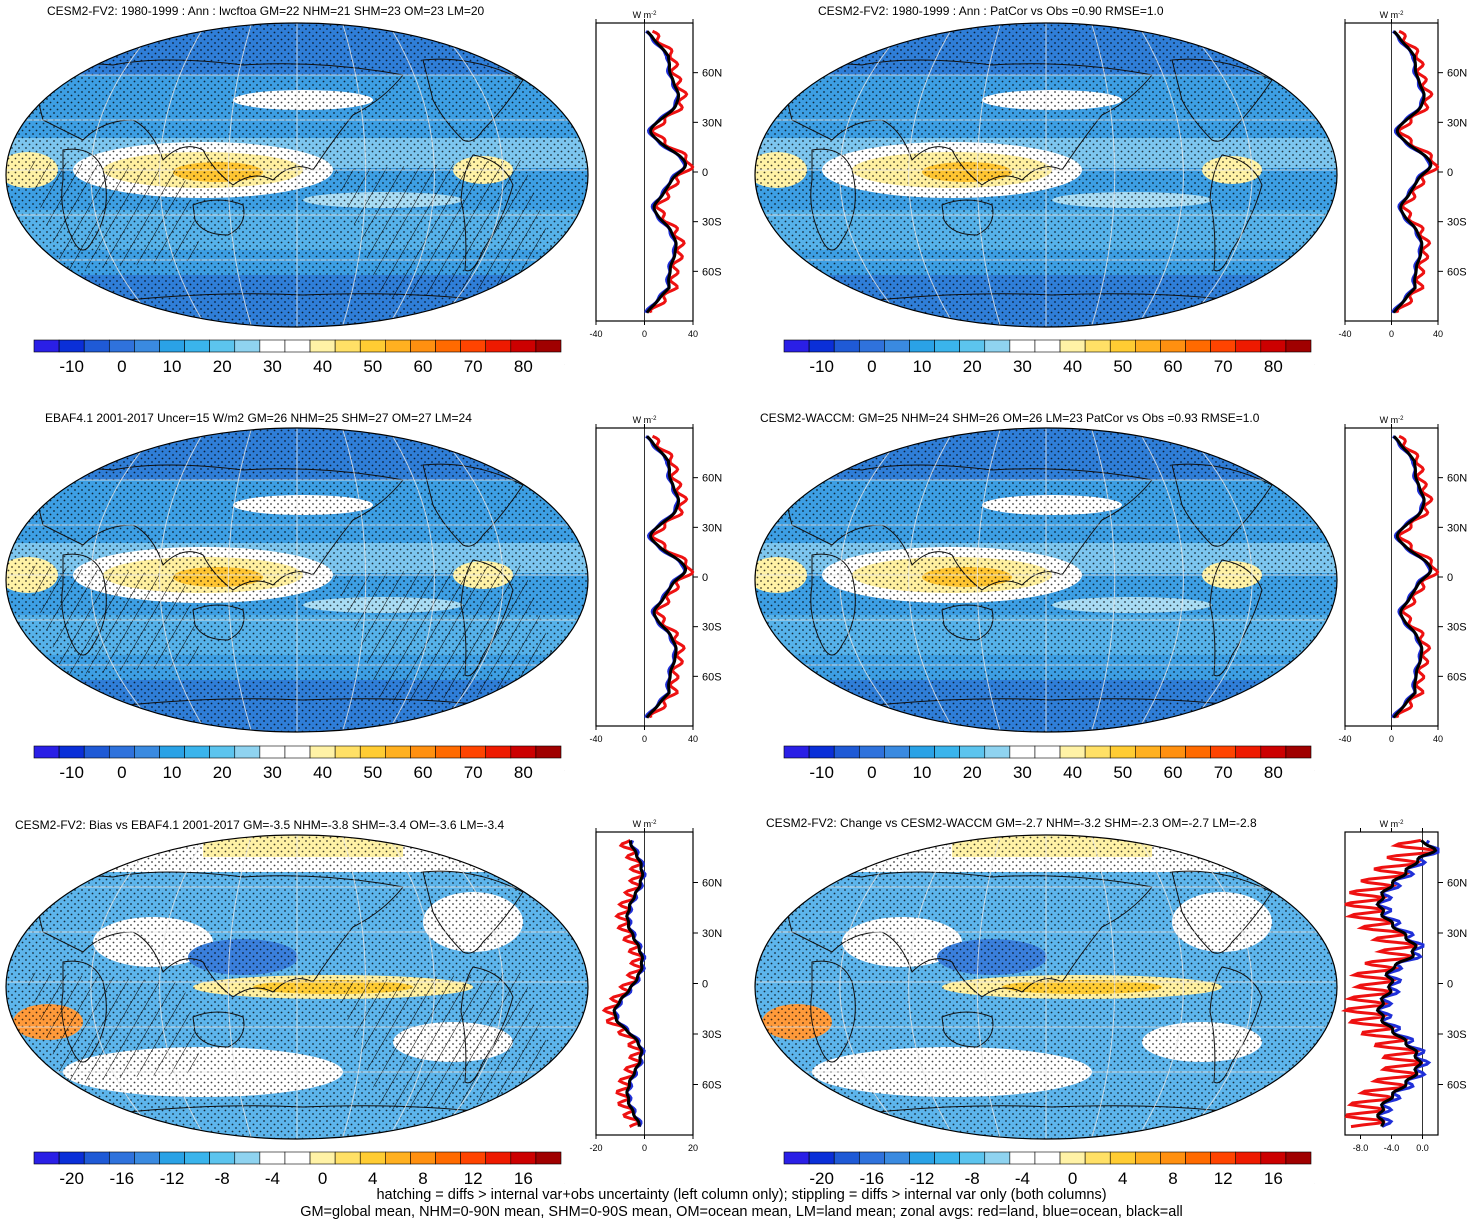  What do you see at coordinates (1022, 1178) in the screenshot?
I see `colorbar-label: -4` at bounding box center [1022, 1178].